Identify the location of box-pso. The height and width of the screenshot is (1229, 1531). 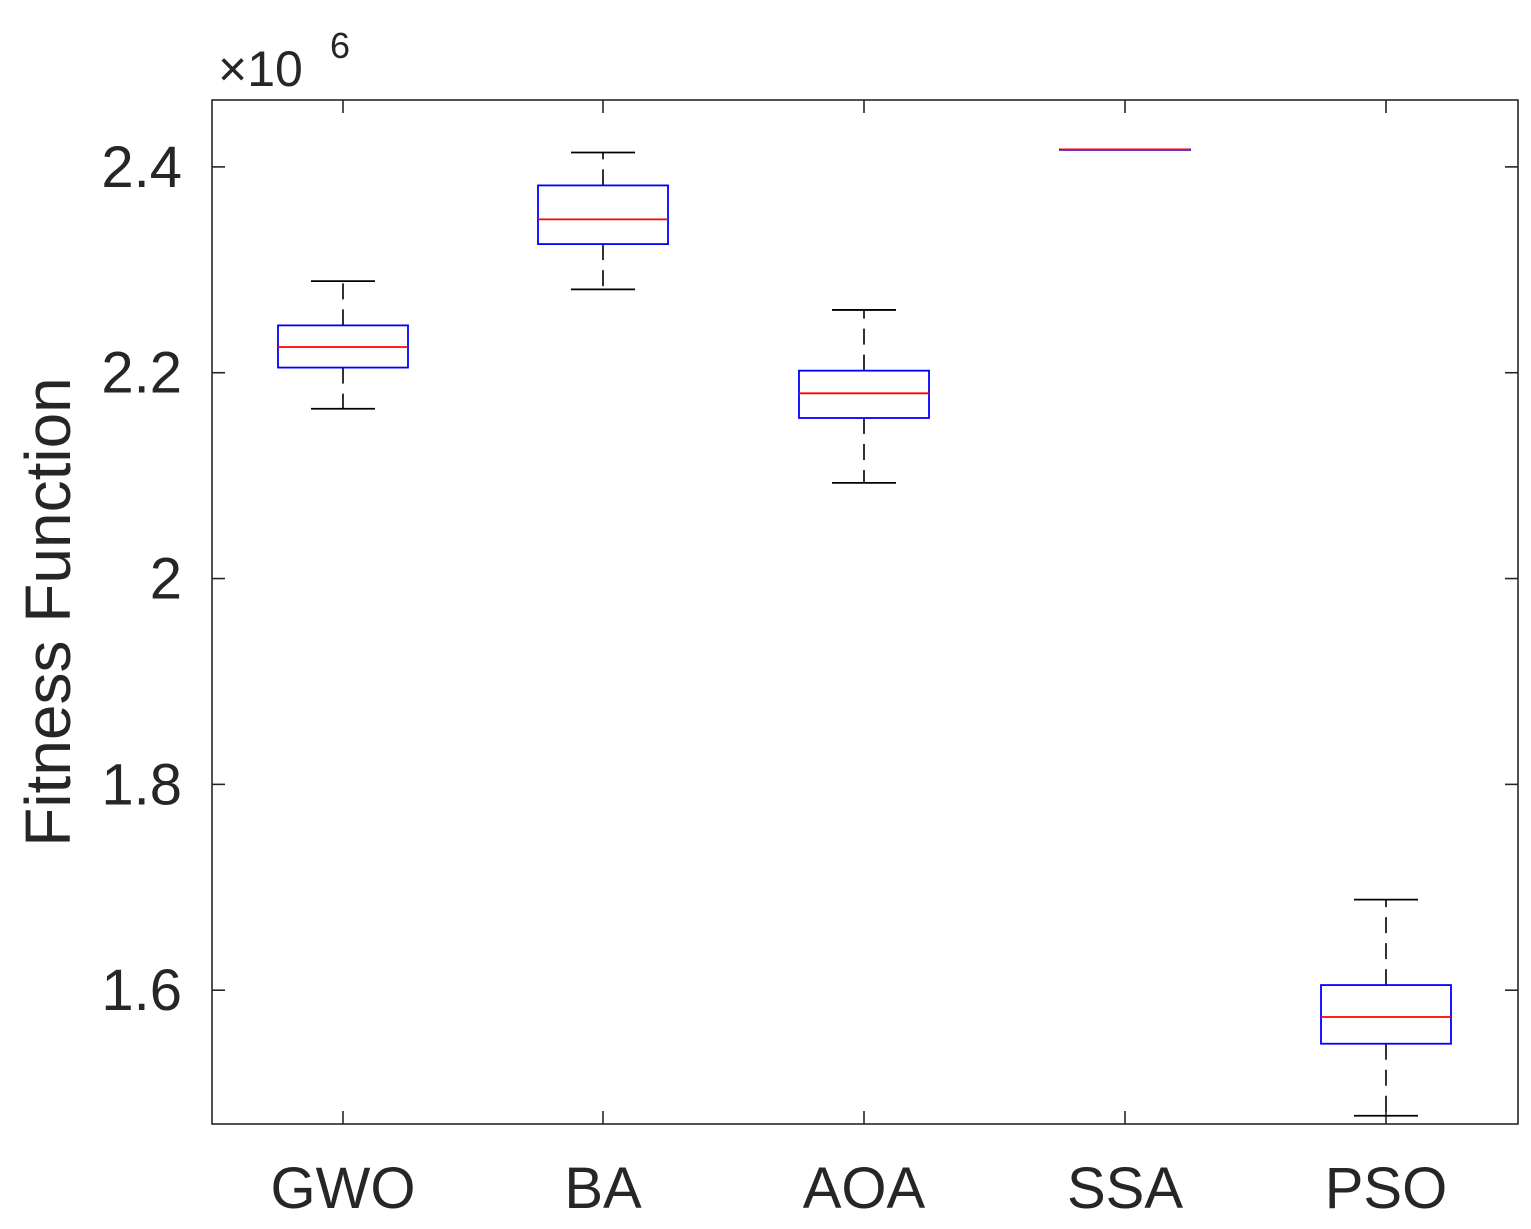
(1386, 1007).